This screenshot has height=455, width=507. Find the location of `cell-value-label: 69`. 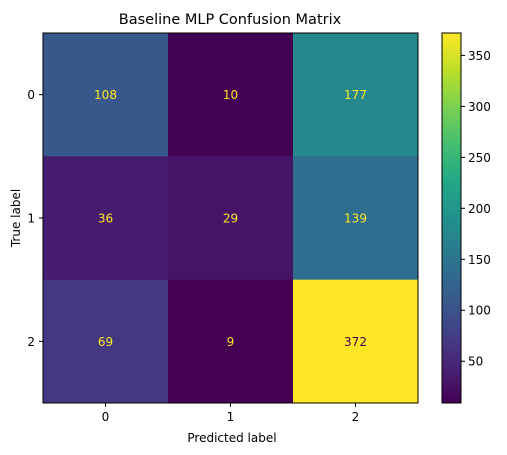

cell-value-label: 69 is located at coordinates (105, 342).